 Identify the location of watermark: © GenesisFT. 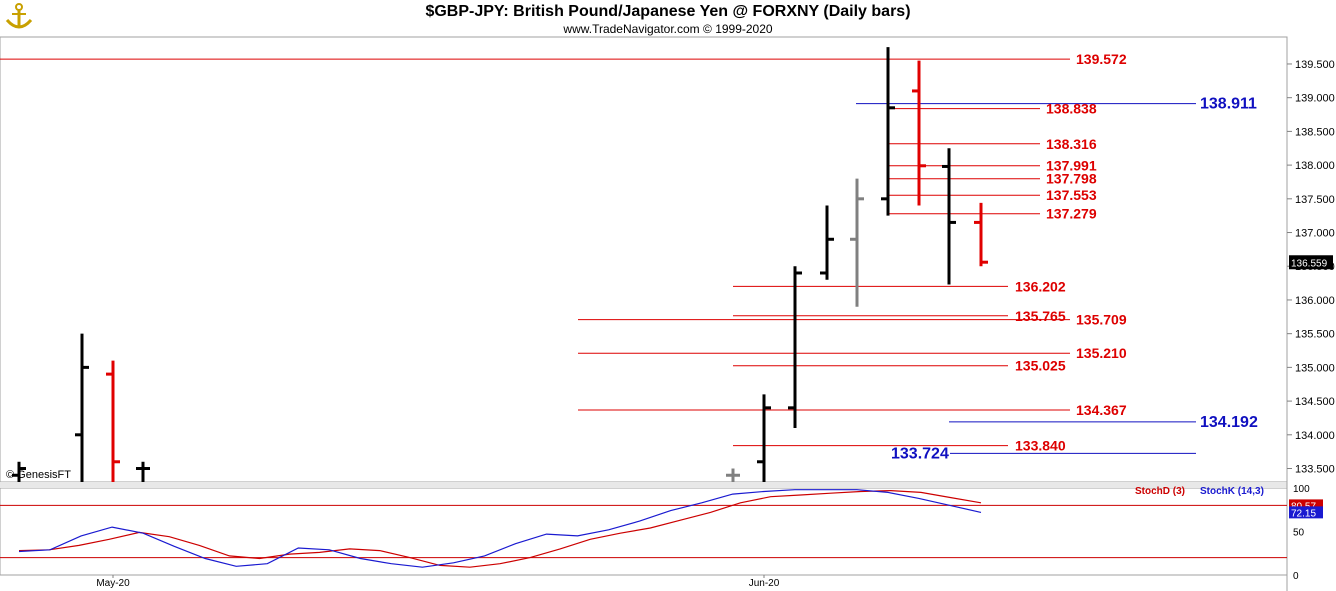
(38, 475).